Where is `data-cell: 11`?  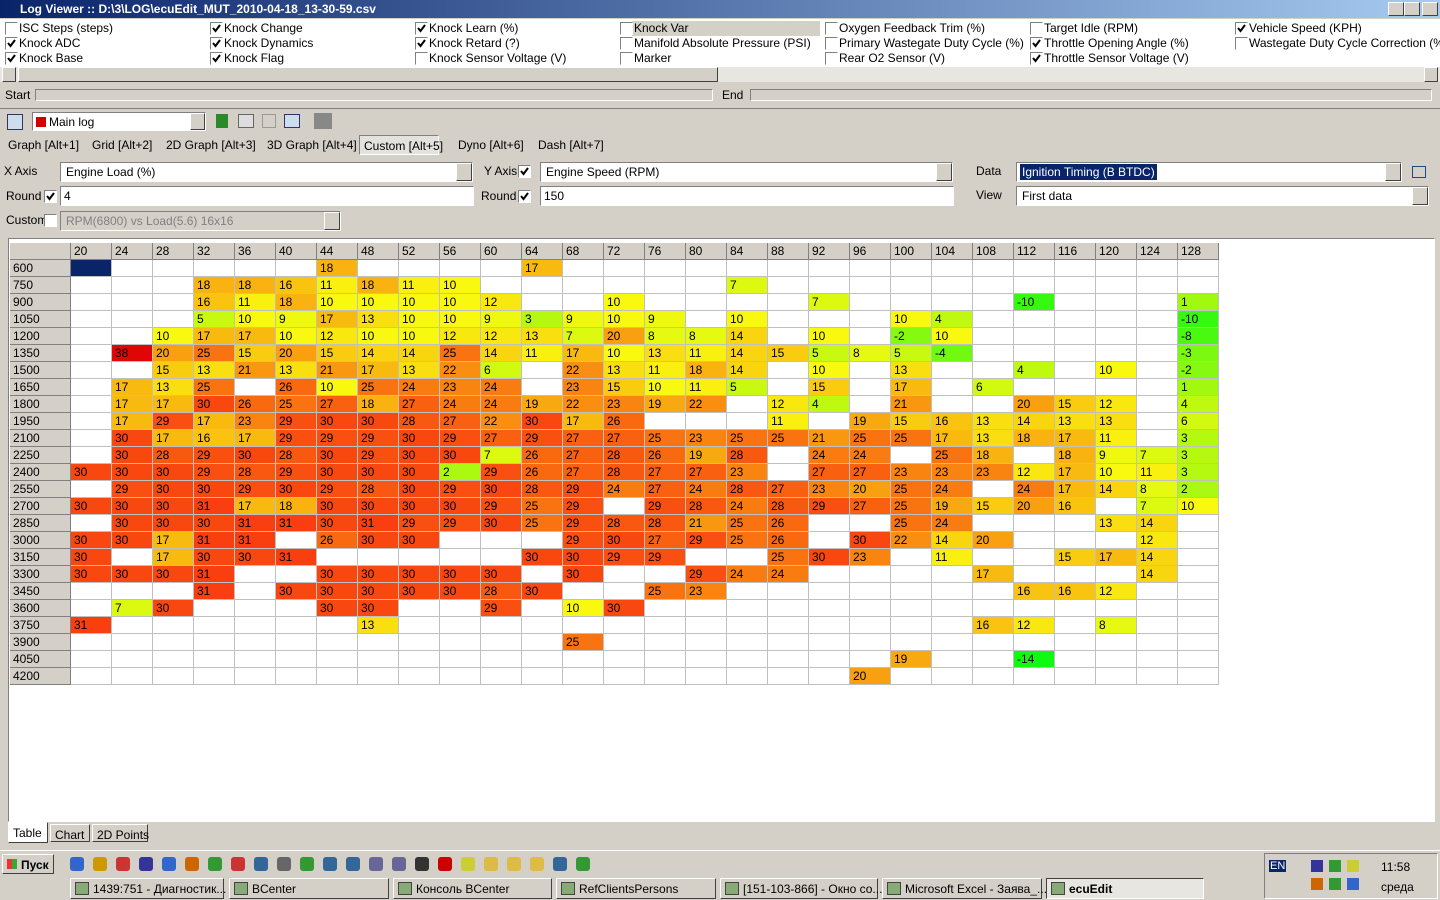
data-cell: 11 is located at coordinates (337, 285).